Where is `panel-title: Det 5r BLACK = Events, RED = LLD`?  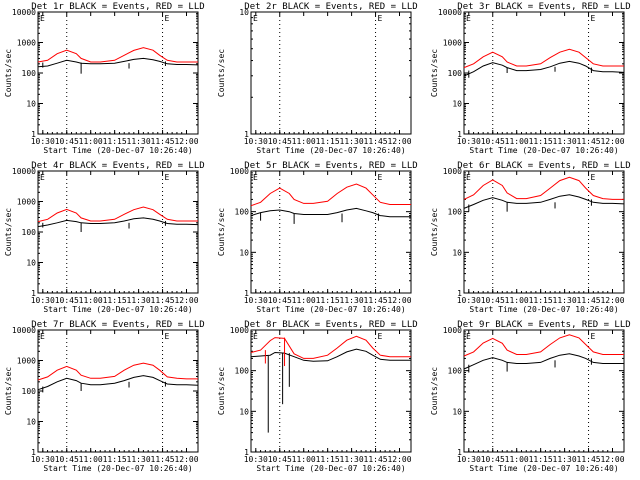 panel-title: Det 5r BLACK = Events, RED = LLD is located at coordinates (330, 166).